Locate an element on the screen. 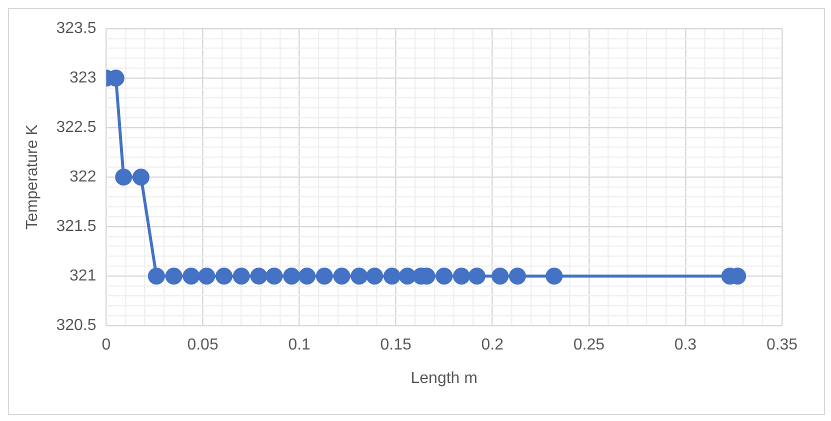 The image size is (831, 421). x-tick-label: 0.3 is located at coordinates (685, 345).